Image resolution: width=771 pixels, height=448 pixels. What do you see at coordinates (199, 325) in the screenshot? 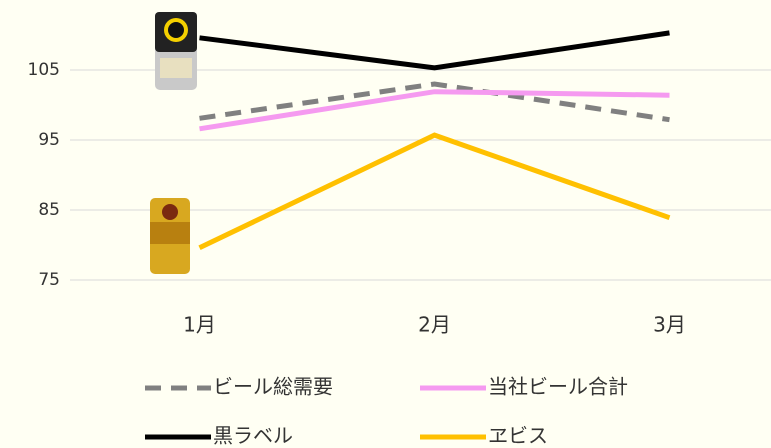
I see `x-tick-label: 1月` at bounding box center [199, 325].